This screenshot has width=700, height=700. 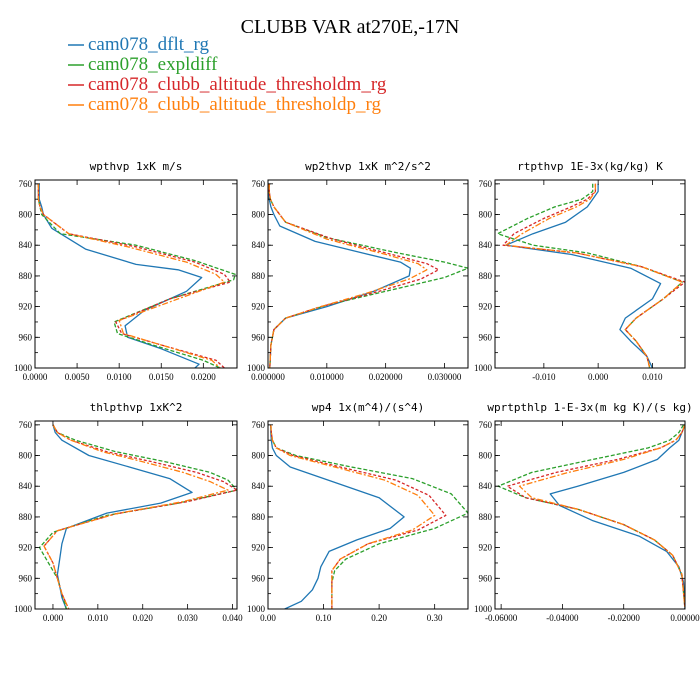 What do you see at coordinates (368, 166) in the screenshot?
I see `panel-title: wp2thvp 1xK m^2/s^2` at bounding box center [368, 166].